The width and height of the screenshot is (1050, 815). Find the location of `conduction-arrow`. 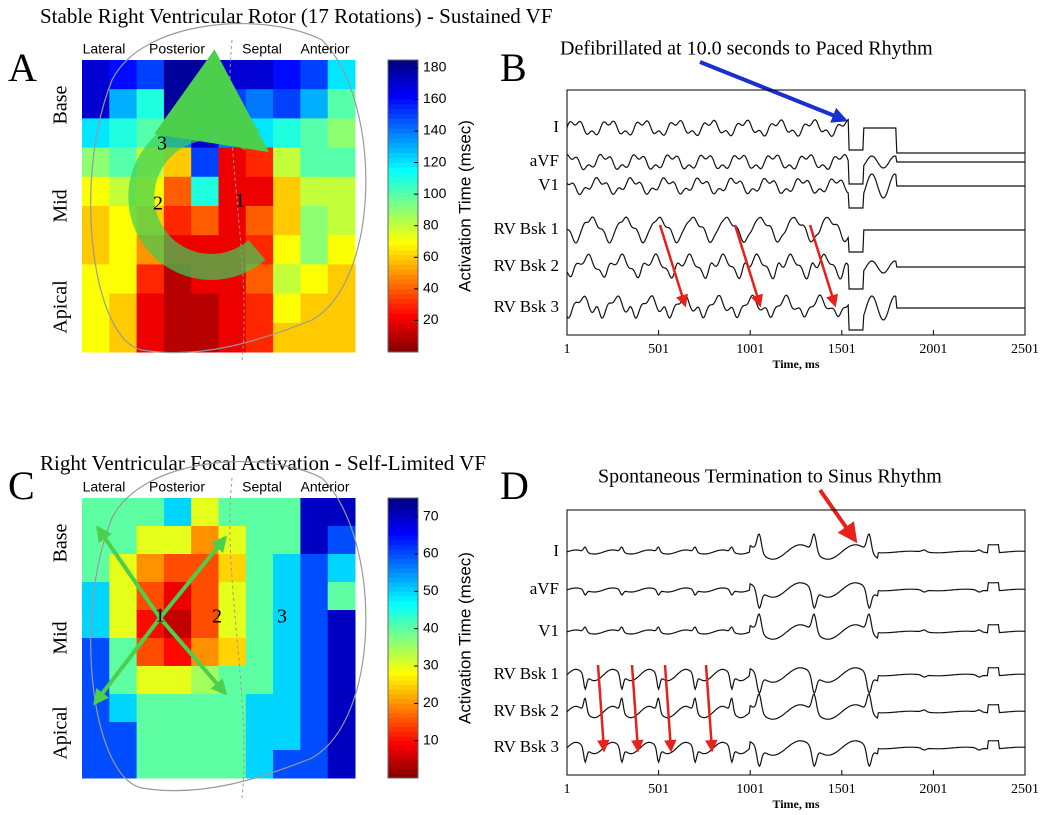

conduction-arrow is located at coordinates (673, 266).